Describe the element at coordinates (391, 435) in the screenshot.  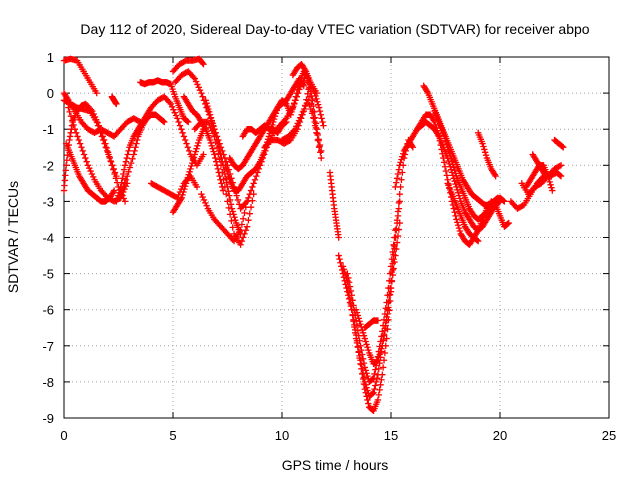
I see `x-tick-label: 15` at that location.